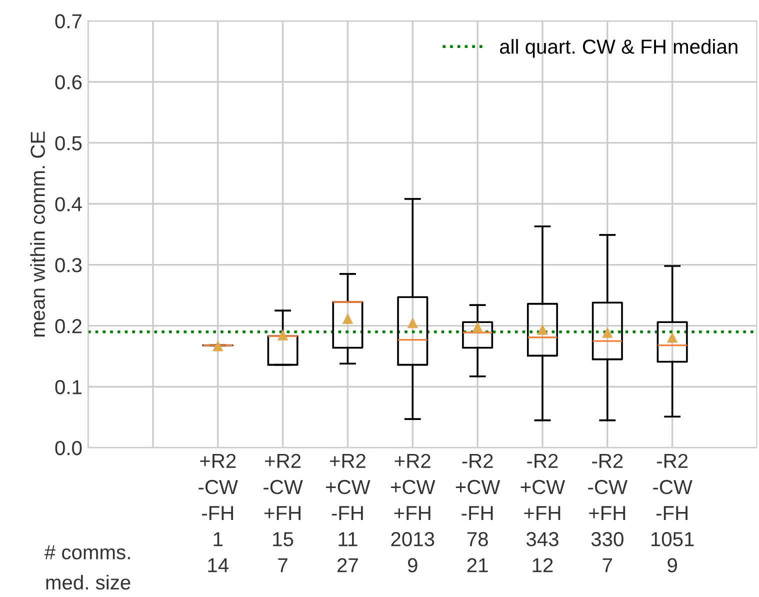  What do you see at coordinates (672, 513) in the screenshot?
I see `x-tick-label: -R2 -CW -FH 1051 9` at bounding box center [672, 513].